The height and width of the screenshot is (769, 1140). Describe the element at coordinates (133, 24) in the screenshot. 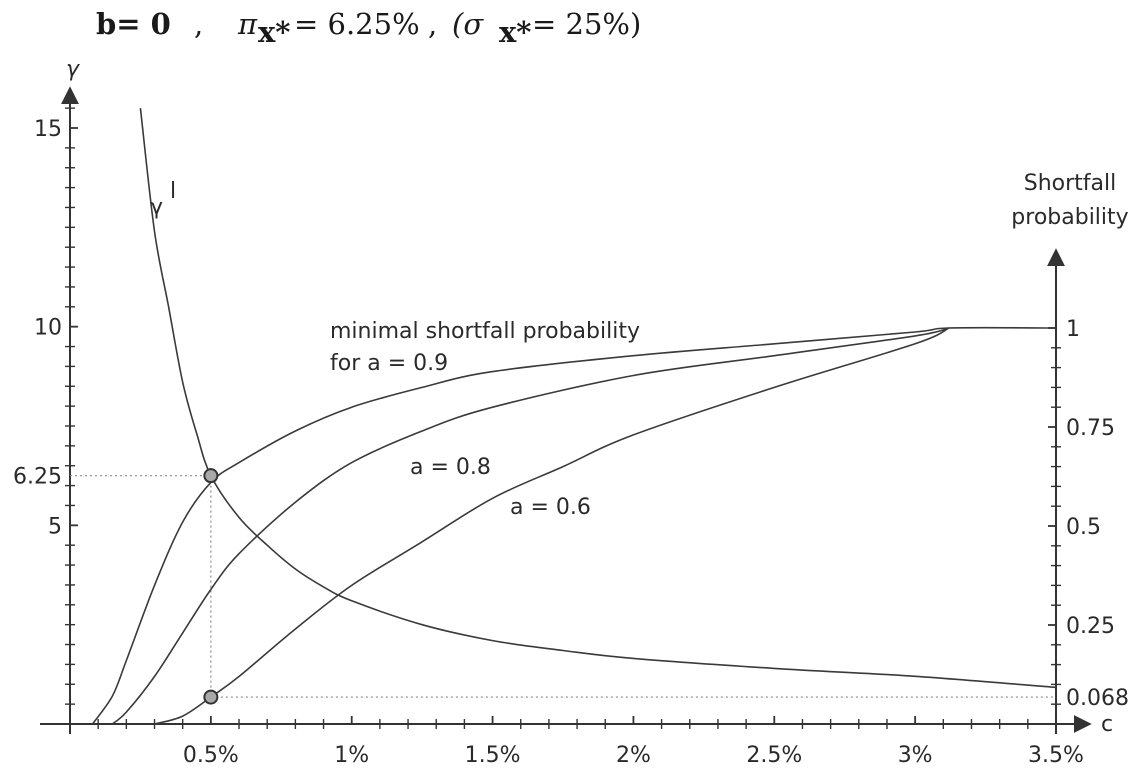

I see `header-b: b= 0` at that location.